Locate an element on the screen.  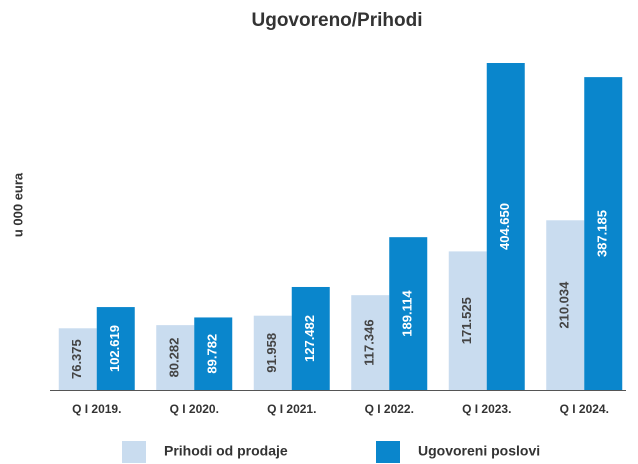
x-tick-label: Q I 2023. is located at coordinates (486, 409).